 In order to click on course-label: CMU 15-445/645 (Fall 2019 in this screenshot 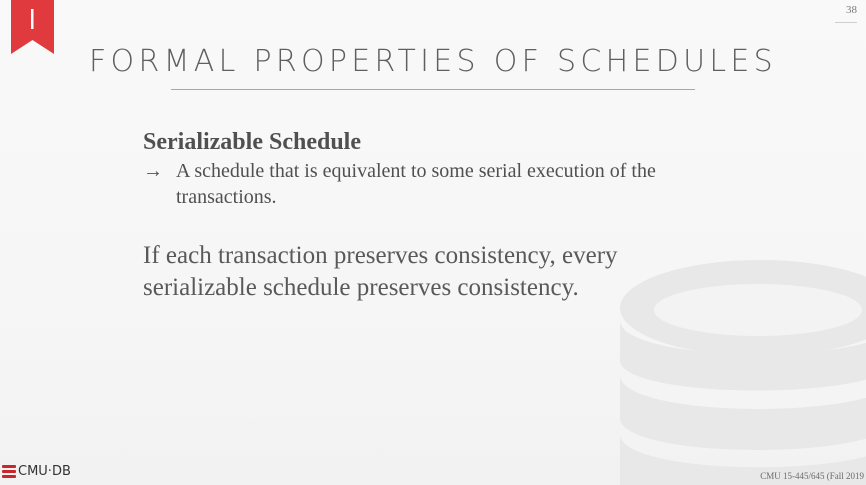, I will do `click(812, 476)`.